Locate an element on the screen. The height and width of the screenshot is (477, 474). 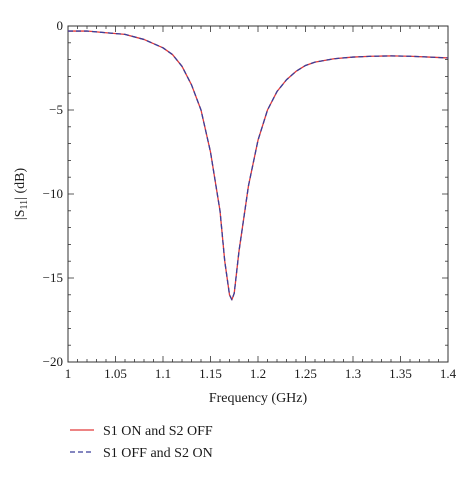
x-tick-label: 1.05 is located at coordinates (115, 373).